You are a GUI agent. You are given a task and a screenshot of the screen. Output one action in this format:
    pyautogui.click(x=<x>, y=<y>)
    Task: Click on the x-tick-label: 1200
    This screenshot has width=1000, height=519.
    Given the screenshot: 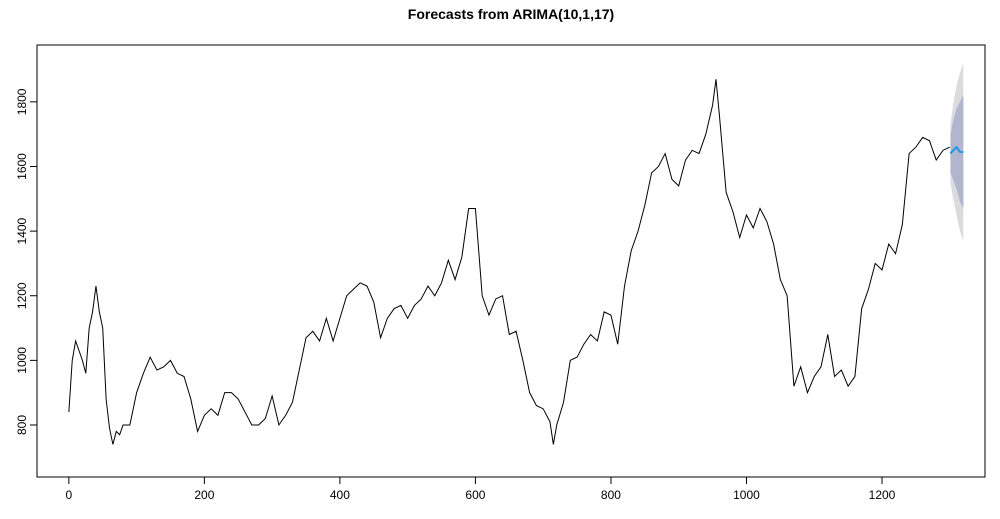 What is the action you would take?
    pyautogui.click(x=882, y=495)
    